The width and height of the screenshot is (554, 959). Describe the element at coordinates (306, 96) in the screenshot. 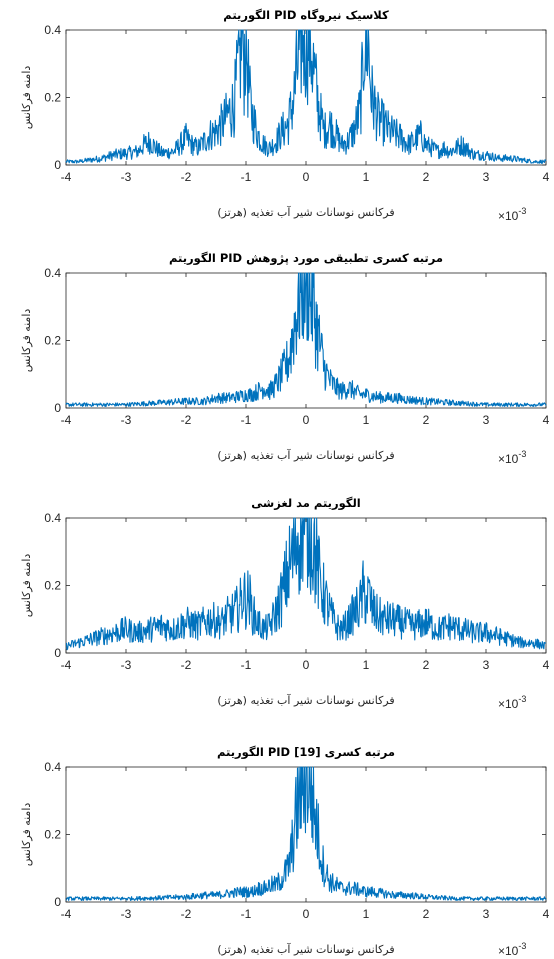

I see `panel-1-series-line` at that location.